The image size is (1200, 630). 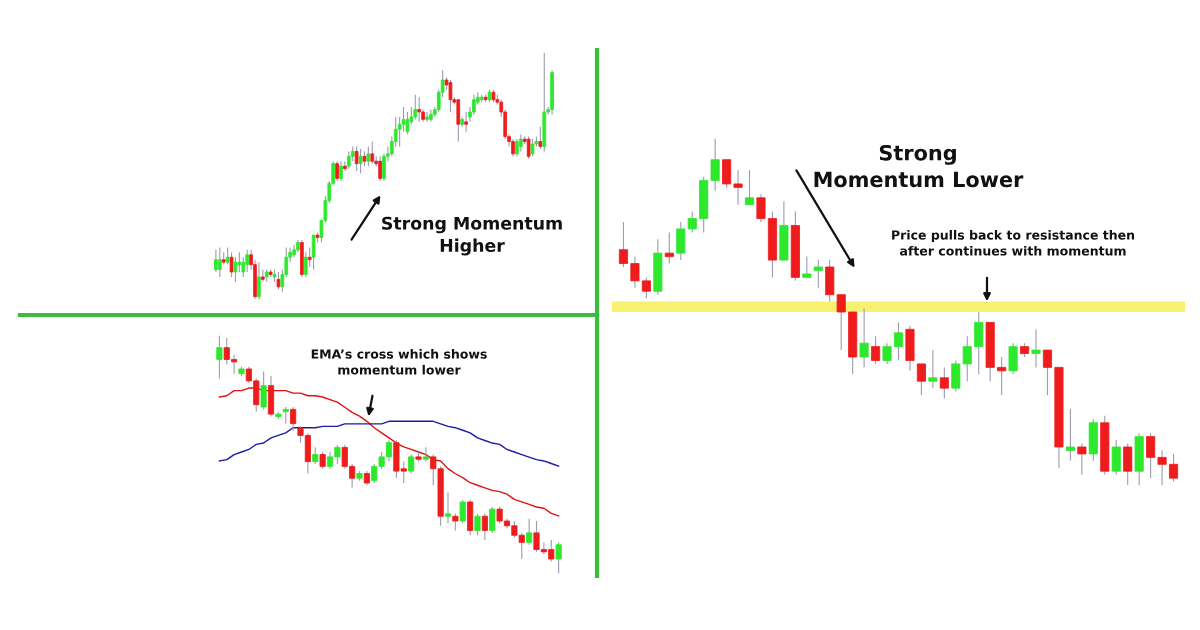 I want to click on annotation: Strong Momentum Lower, so click(x=919, y=166).